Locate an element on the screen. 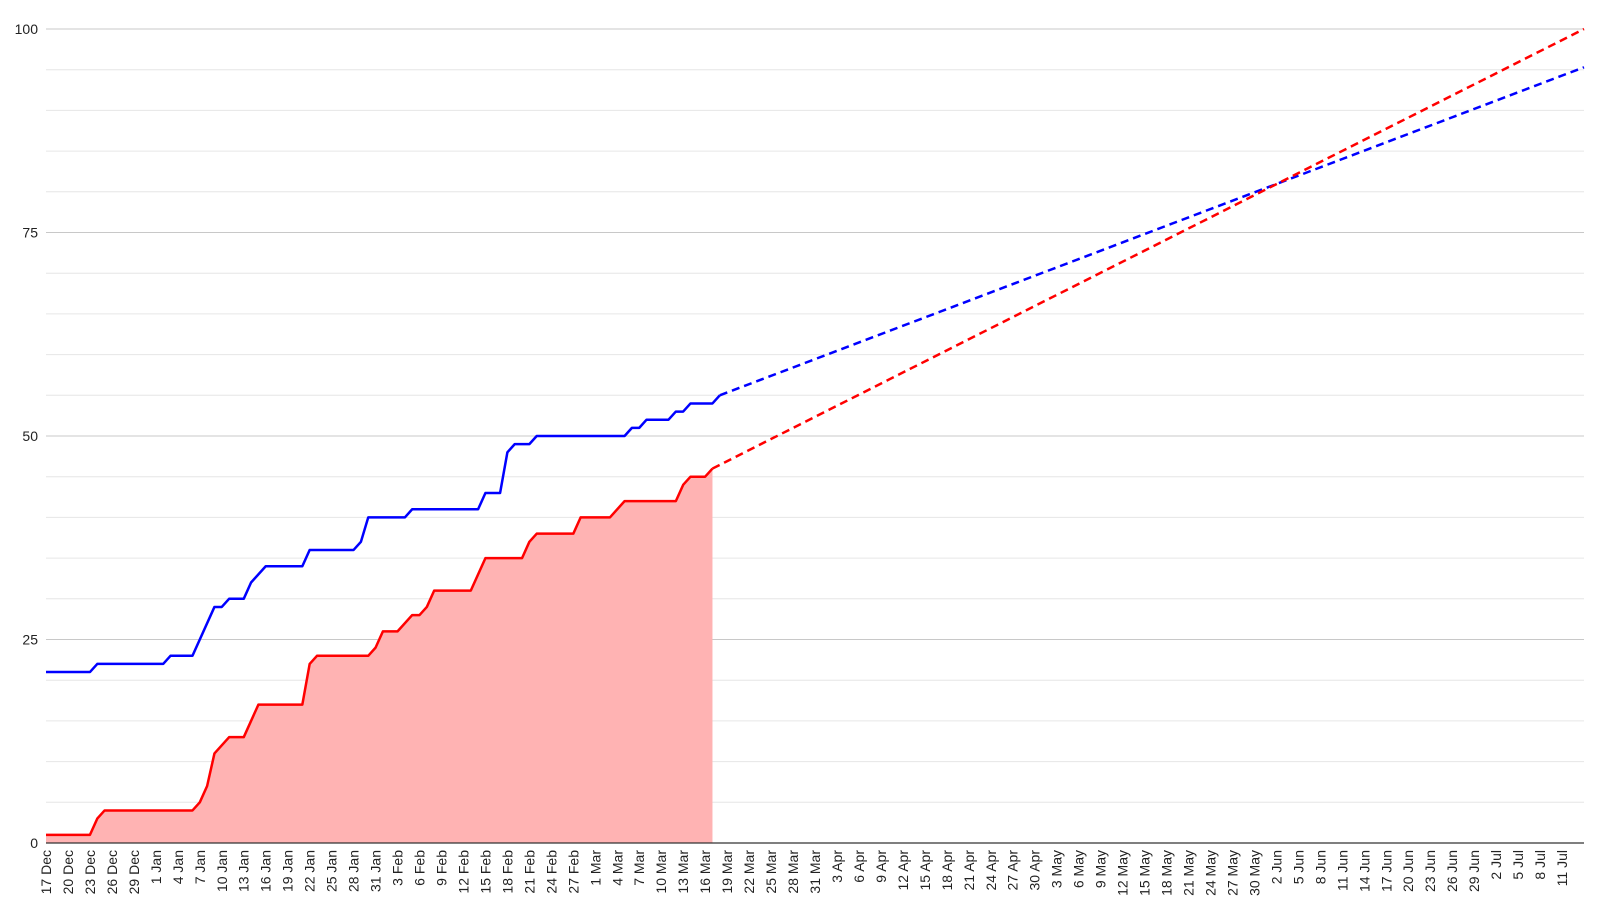 This screenshot has height=919, width=1600. x-tick-label: 29 Jun is located at coordinates (1474, 871).